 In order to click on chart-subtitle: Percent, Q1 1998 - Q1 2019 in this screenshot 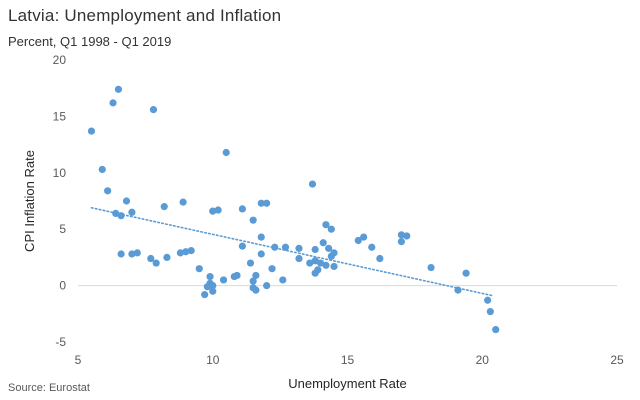, I will do `click(90, 41)`.